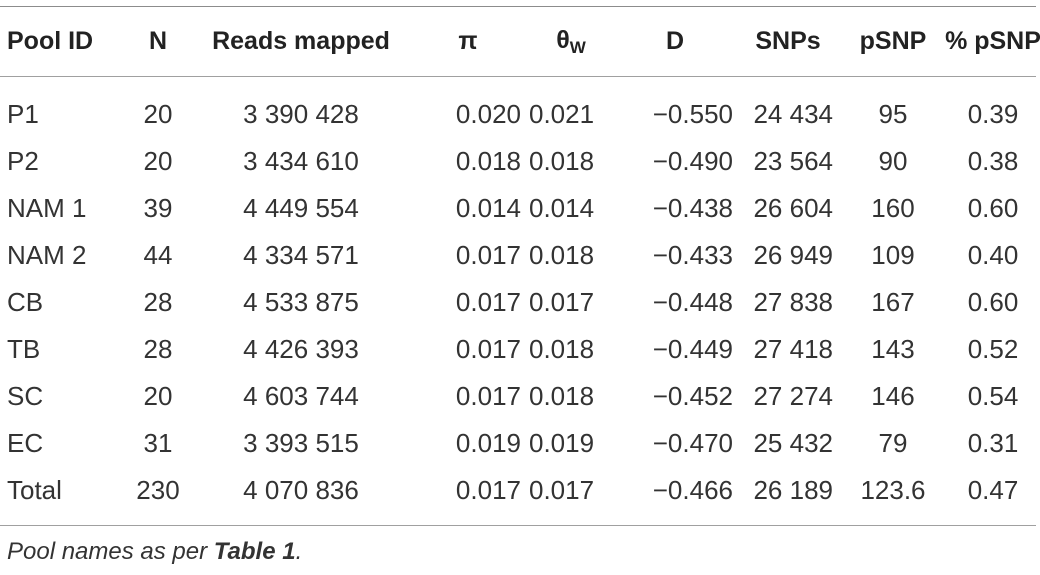 The width and height of the screenshot is (1040, 575). I want to click on cell-snps: 25 432, so click(793, 443).